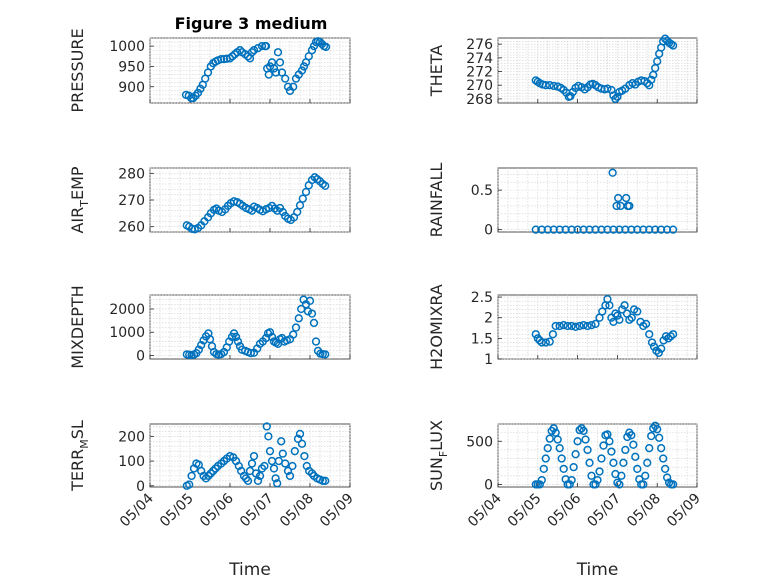 The image size is (778, 583). I want to click on y-axis-label-main: MIXDEPTH, so click(77, 326).